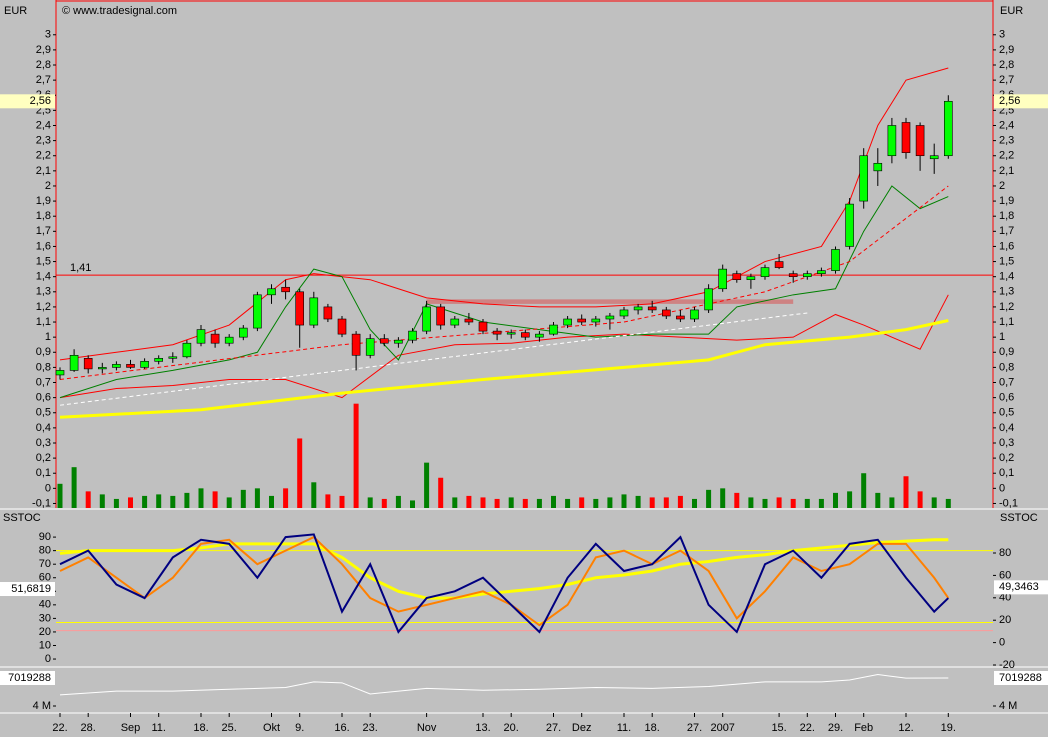 The image size is (1048, 737). What do you see at coordinates (43, 458) in the screenshot?
I see `y-tick-label: 0,2` at bounding box center [43, 458].